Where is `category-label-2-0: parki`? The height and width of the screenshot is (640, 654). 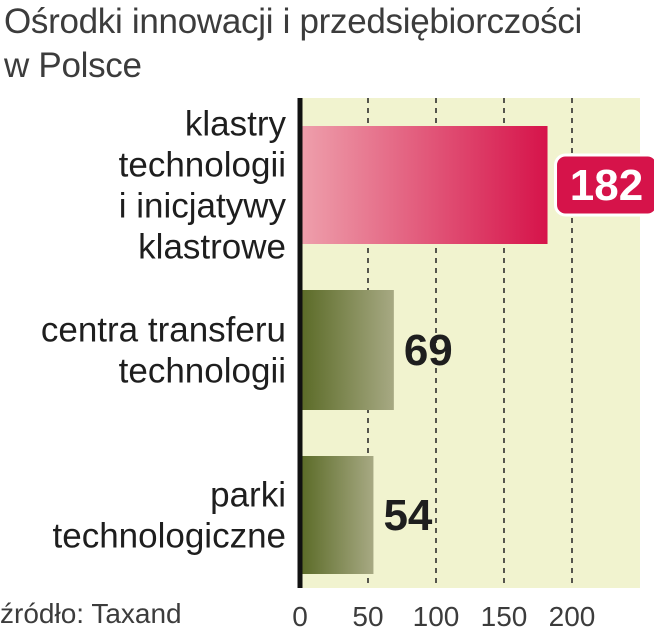
category-label-2-0: parki is located at coordinates (248, 495).